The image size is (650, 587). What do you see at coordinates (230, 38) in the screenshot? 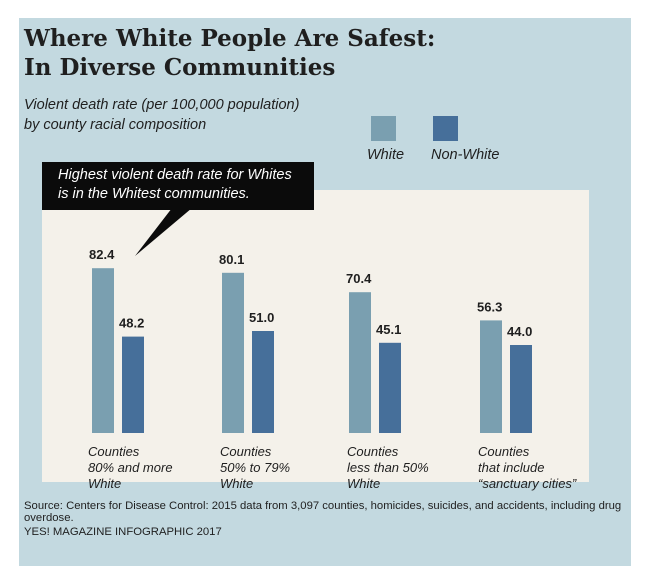
I see `title-line-1: Where White People Are Safest:` at bounding box center [230, 38].